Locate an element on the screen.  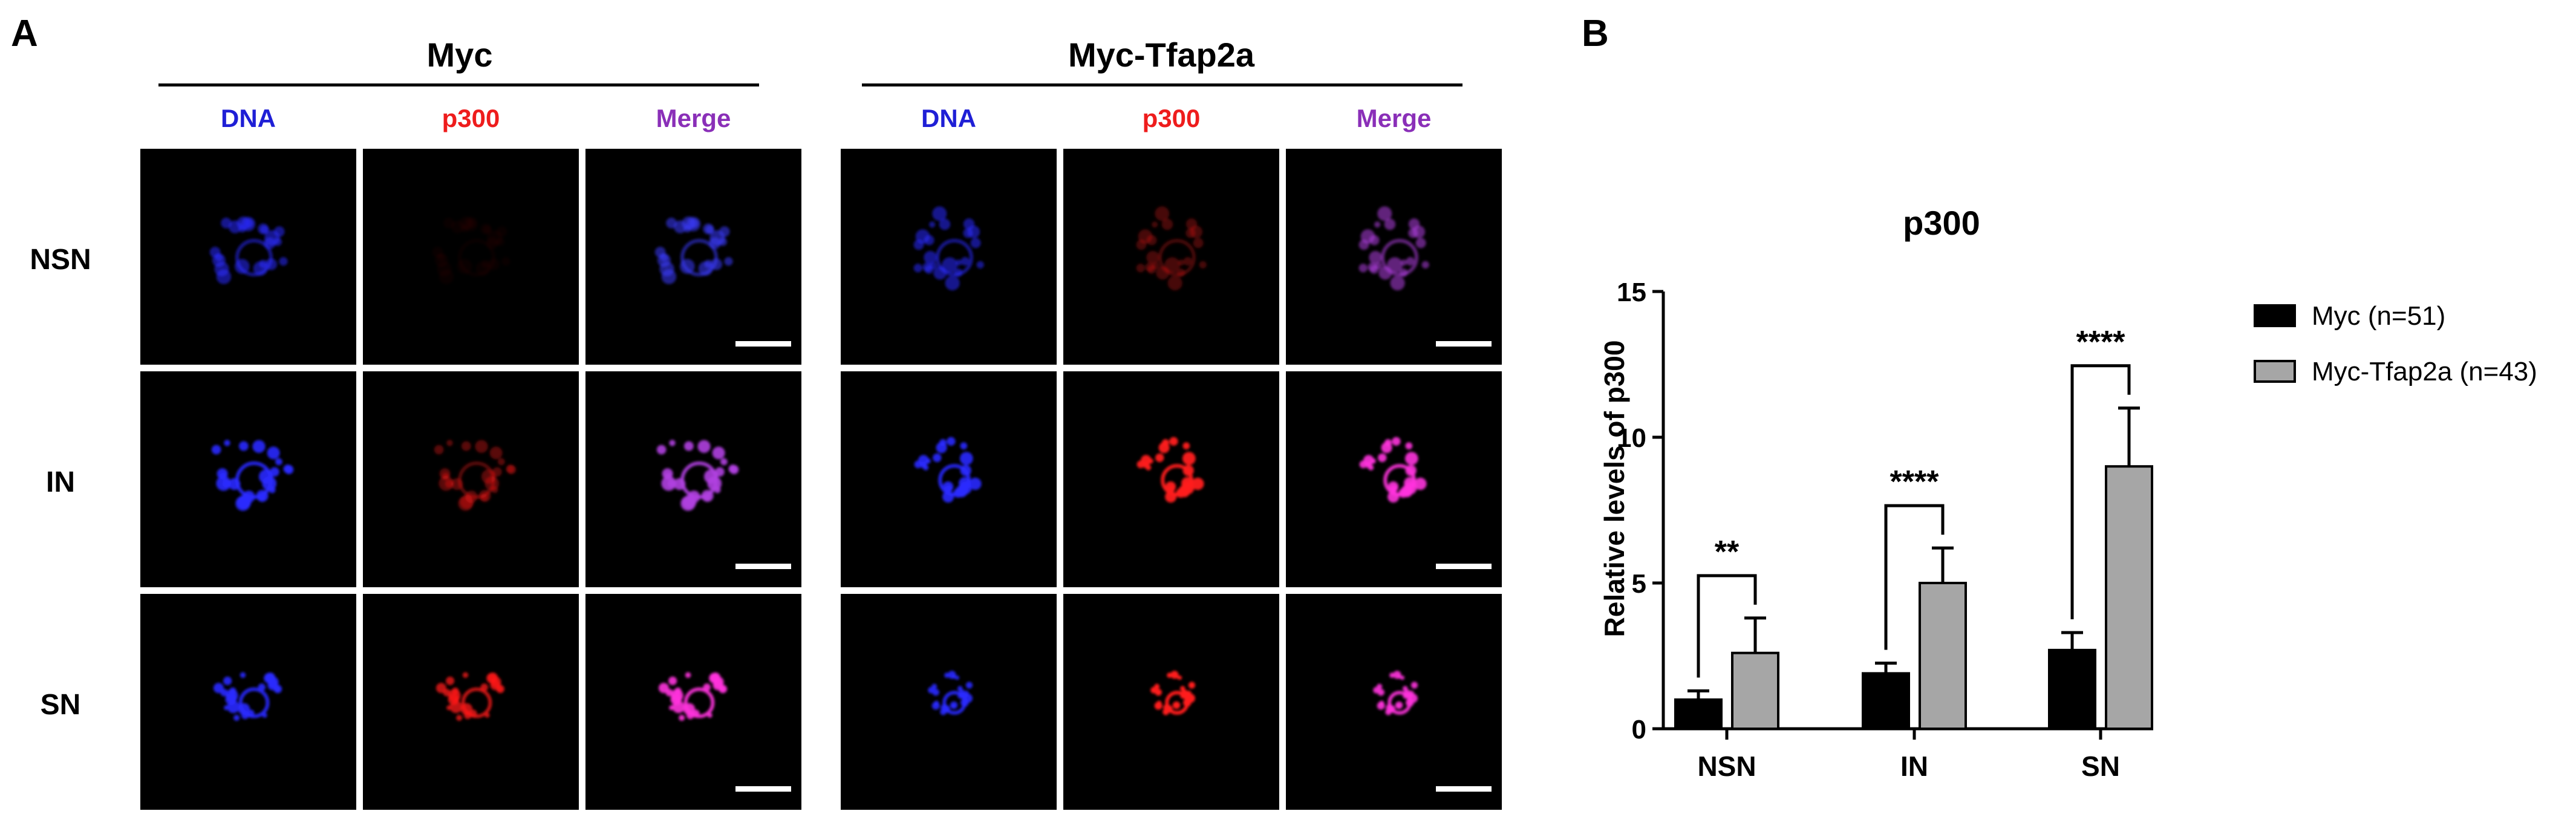
micrograph-tfap2a-in-dna is located at coordinates (949, 479).